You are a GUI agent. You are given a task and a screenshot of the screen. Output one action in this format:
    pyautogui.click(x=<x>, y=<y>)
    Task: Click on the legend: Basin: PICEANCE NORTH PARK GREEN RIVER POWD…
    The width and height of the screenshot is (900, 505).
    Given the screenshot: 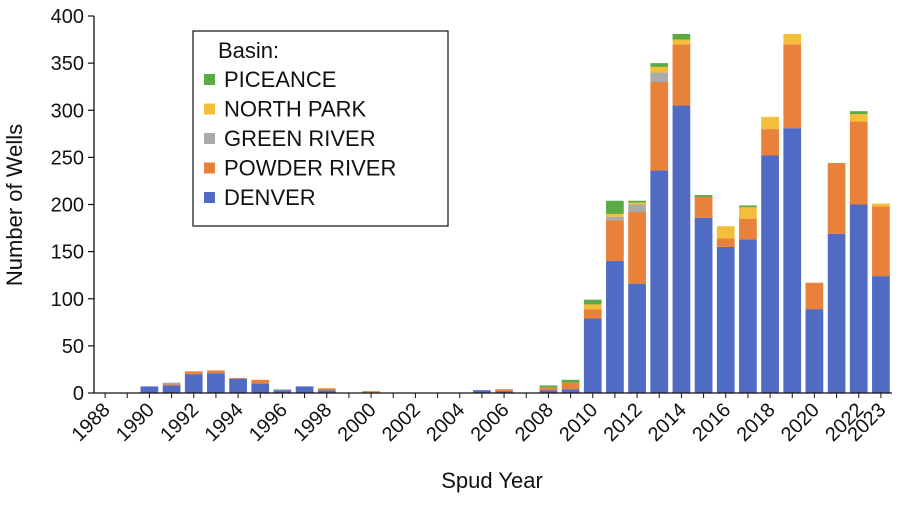 What is the action you would take?
    pyautogui.click(x=320, y=128)
    